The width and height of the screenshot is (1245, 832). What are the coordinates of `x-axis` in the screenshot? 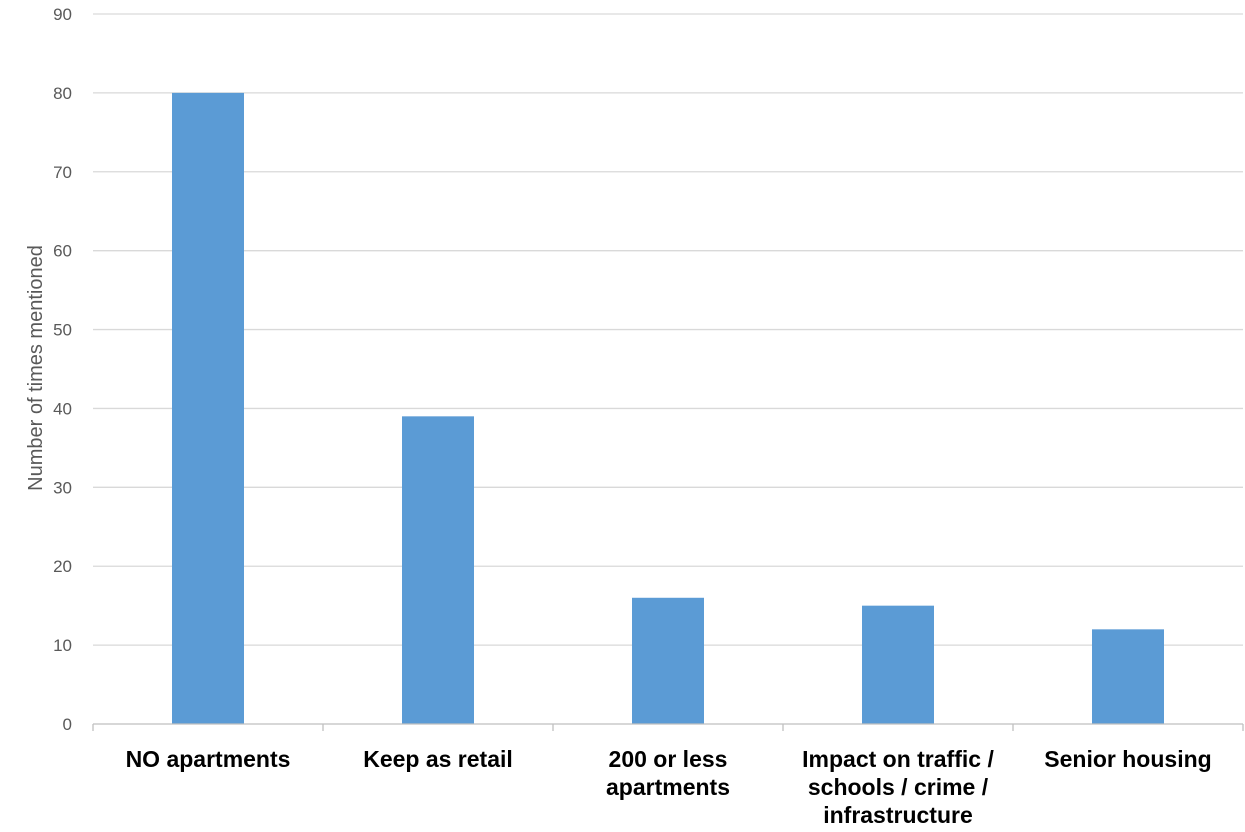 It's located at (668, 727).